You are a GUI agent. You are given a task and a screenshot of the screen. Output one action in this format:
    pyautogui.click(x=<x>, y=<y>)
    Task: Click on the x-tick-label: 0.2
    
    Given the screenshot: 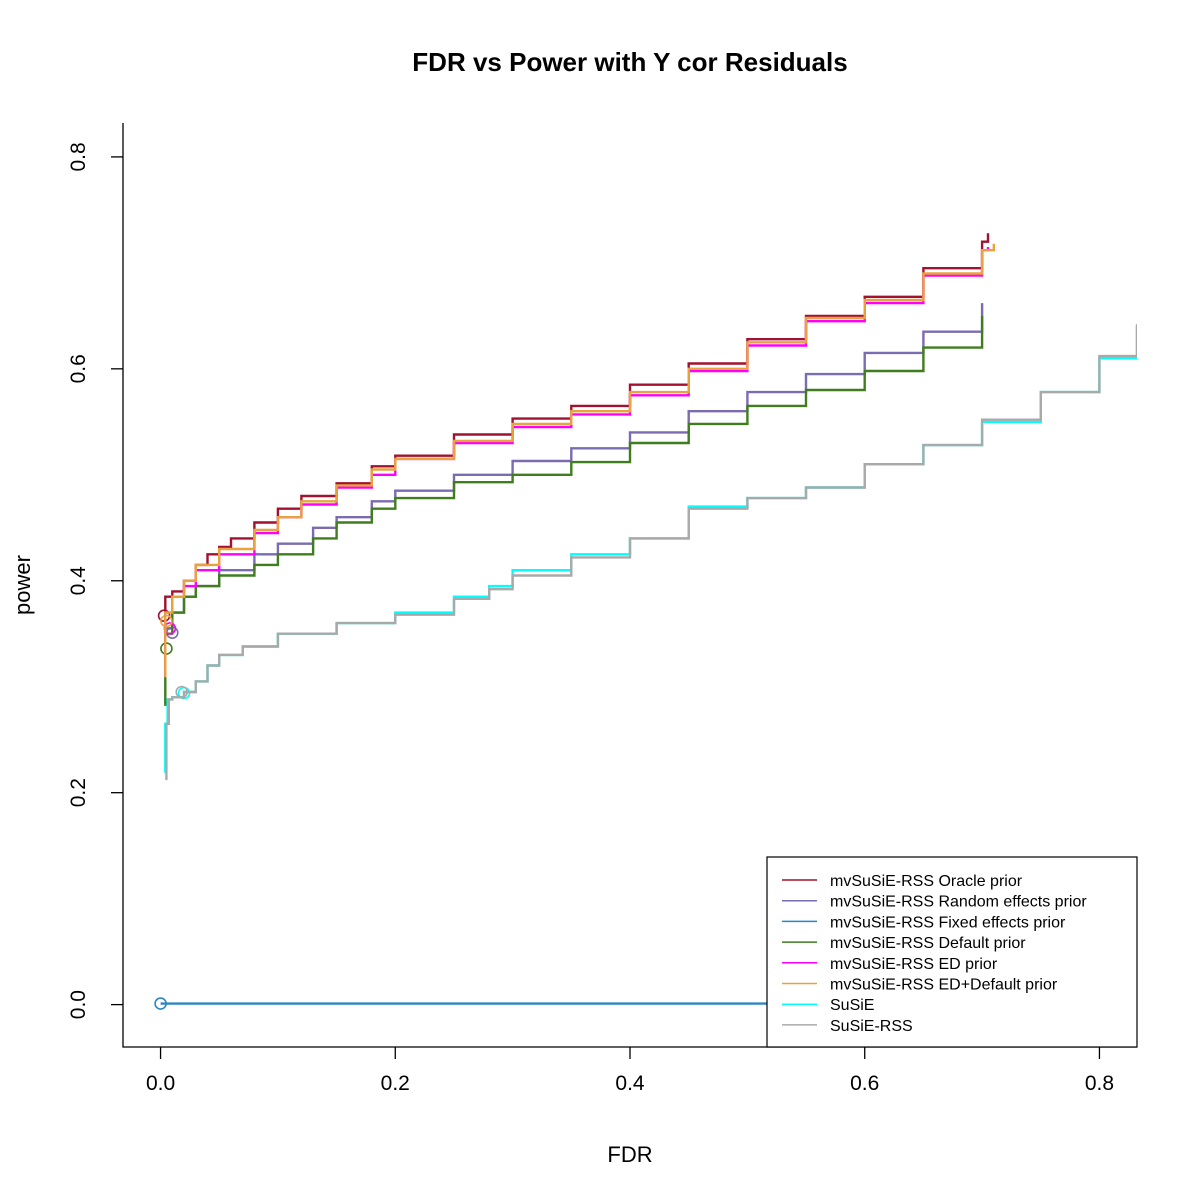 What is the action you would take?
    pyautogui.click(x=395, y=1083)
    